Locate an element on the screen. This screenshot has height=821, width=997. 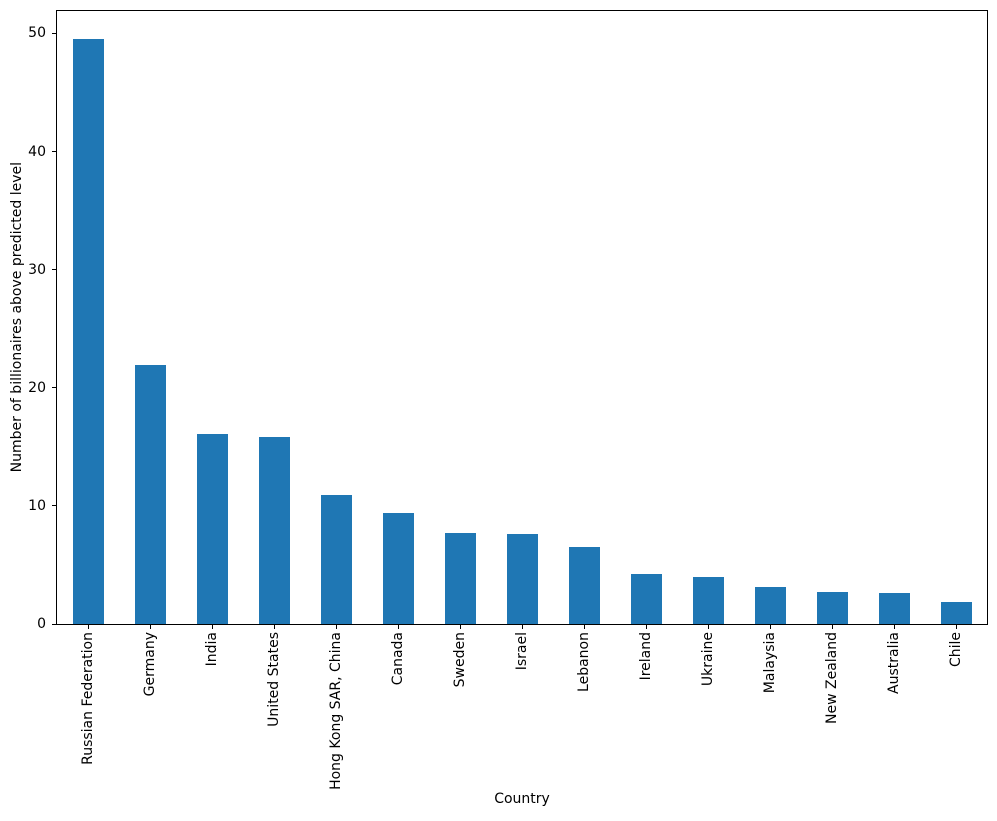
x-tick-label: New Zealand is located at coordinates (832, 678).